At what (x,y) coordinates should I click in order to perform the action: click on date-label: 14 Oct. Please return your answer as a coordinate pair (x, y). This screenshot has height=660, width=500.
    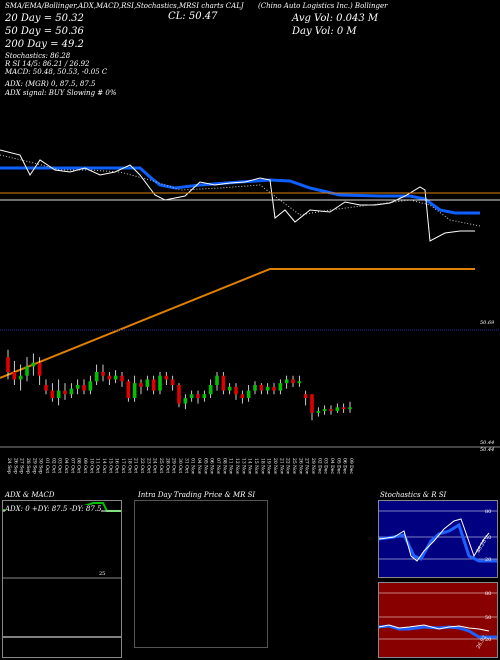
    Looking at the image, I should click on (104, 465).